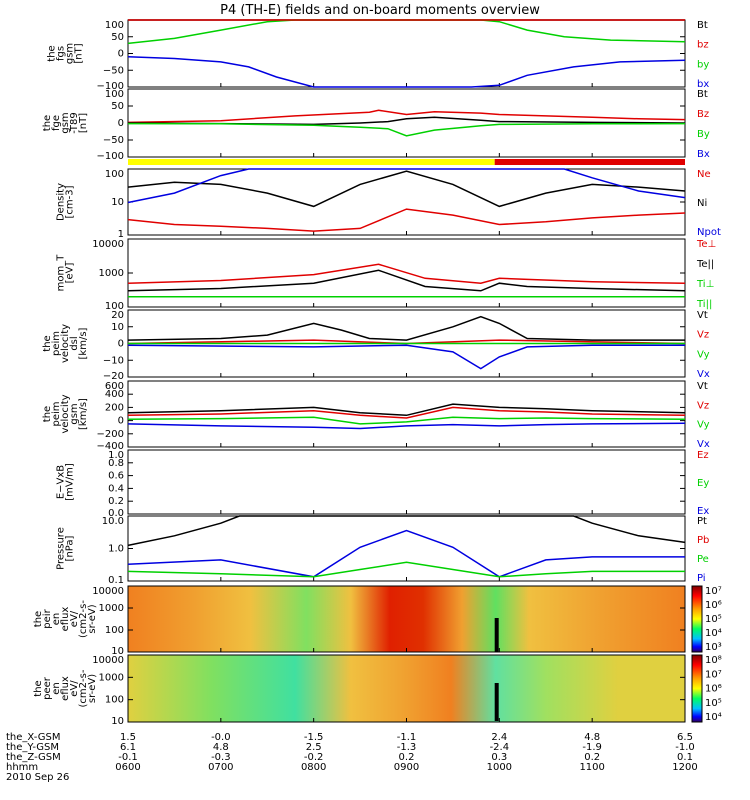 The width and height of the screenshot is (750, 800). Describe the element at coordinates (713, 703) in the screenshot. I see `colorbar-label: 10⁵` at that location.